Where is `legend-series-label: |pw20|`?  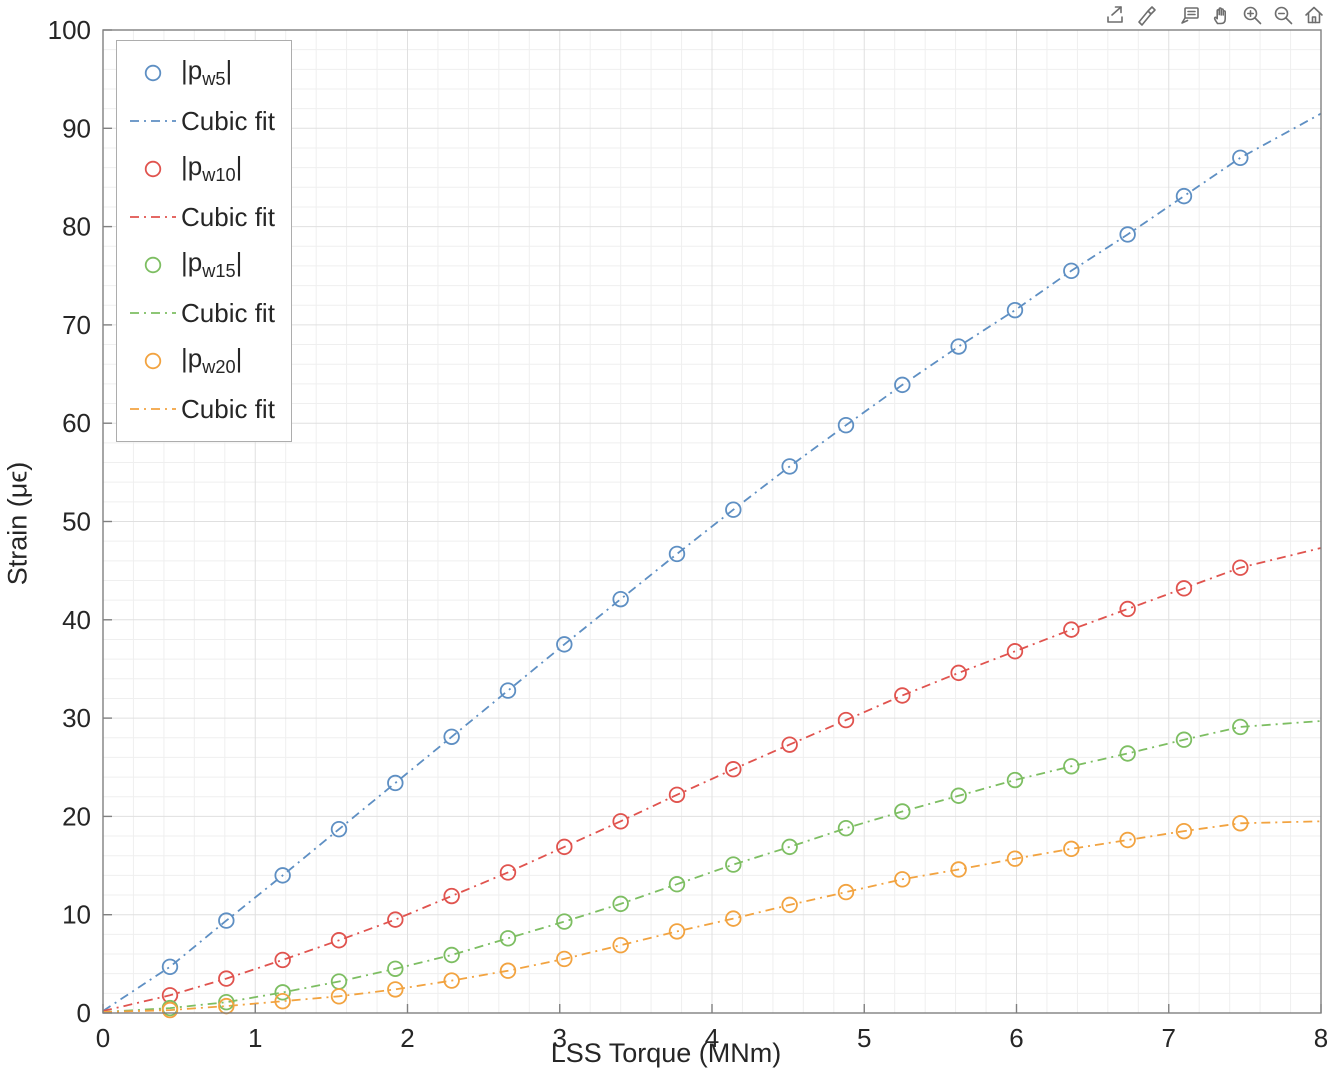
legend-series-label: |pw20| is located at coordinates (212, 360).